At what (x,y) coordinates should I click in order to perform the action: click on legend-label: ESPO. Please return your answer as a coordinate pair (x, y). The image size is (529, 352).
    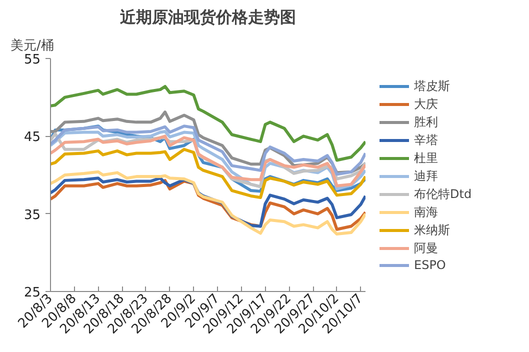
    Looking at the image, I should click on (430, 265).